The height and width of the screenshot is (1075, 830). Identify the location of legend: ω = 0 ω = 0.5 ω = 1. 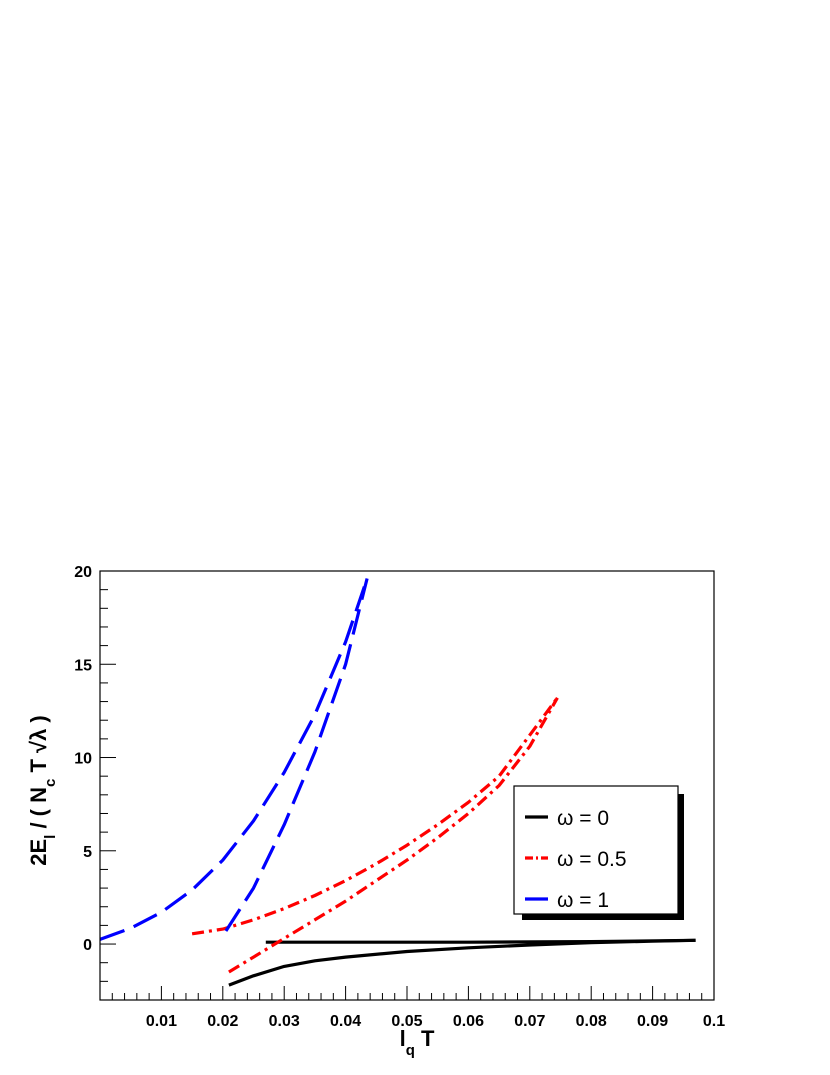
(598, 852).